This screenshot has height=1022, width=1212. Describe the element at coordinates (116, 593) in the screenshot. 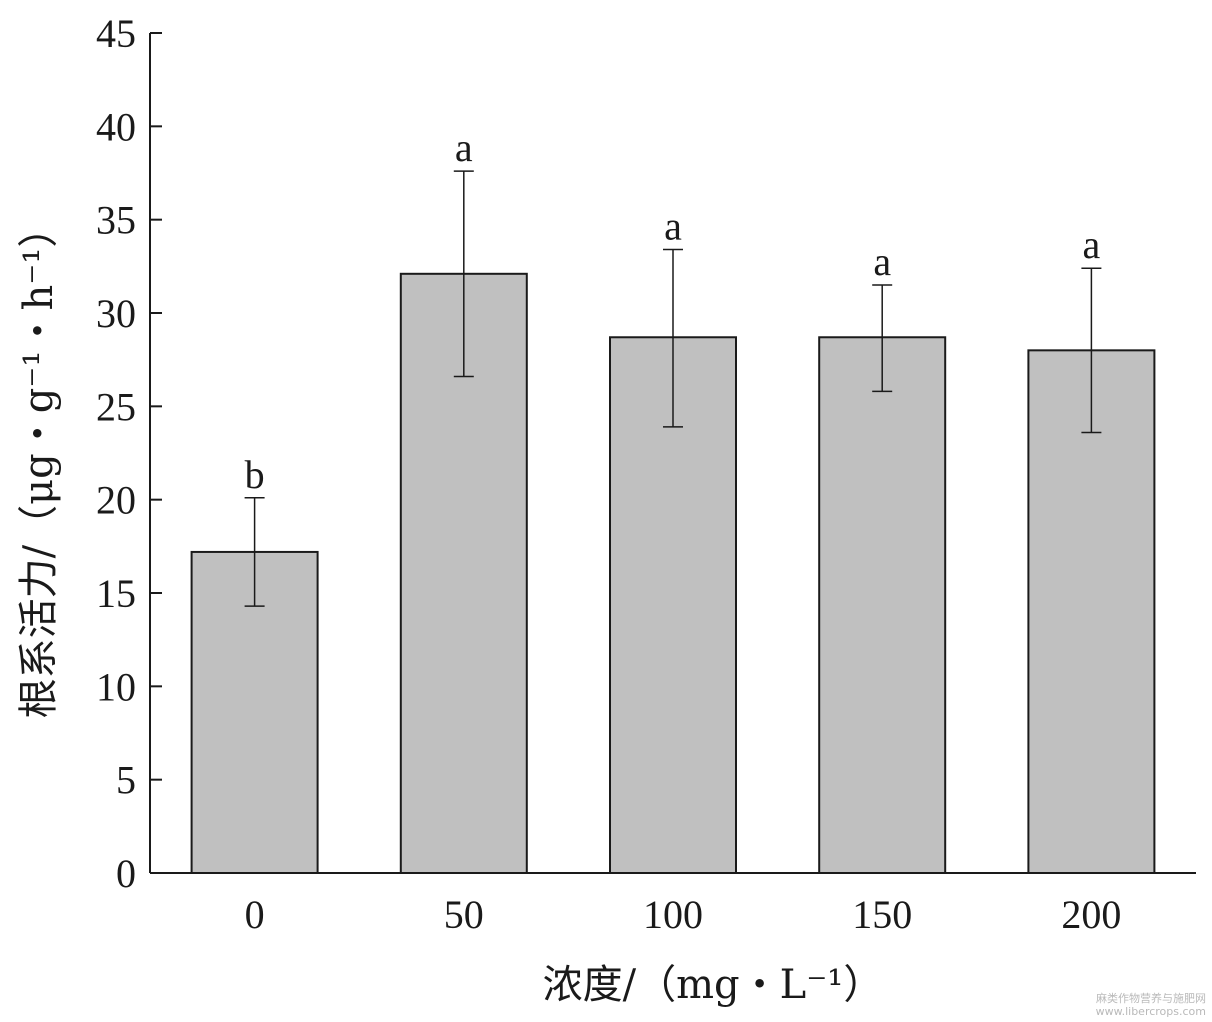

I see `y-tick-label: 15` at that location.